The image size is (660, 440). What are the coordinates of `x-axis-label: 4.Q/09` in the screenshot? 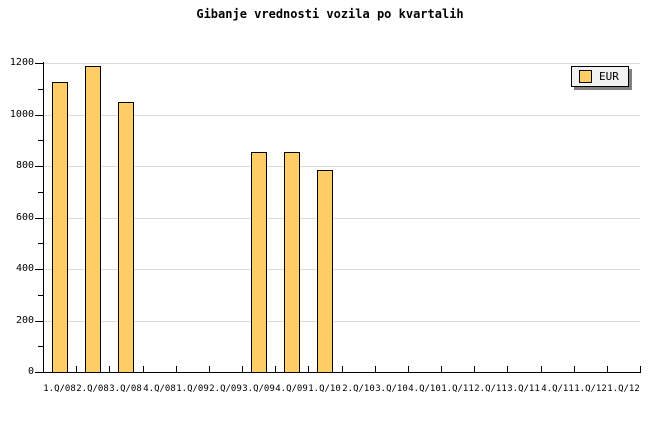 It's located at (291, 389).